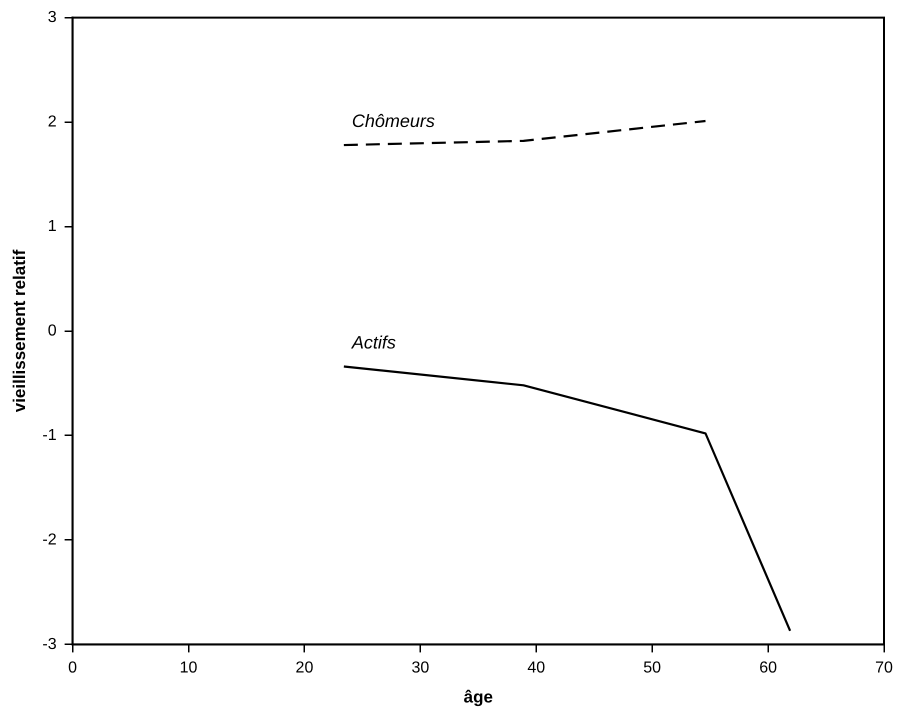 This screenshot has height=718, width=900. I want to click on y-tick-label: -2, so click(49, 539).